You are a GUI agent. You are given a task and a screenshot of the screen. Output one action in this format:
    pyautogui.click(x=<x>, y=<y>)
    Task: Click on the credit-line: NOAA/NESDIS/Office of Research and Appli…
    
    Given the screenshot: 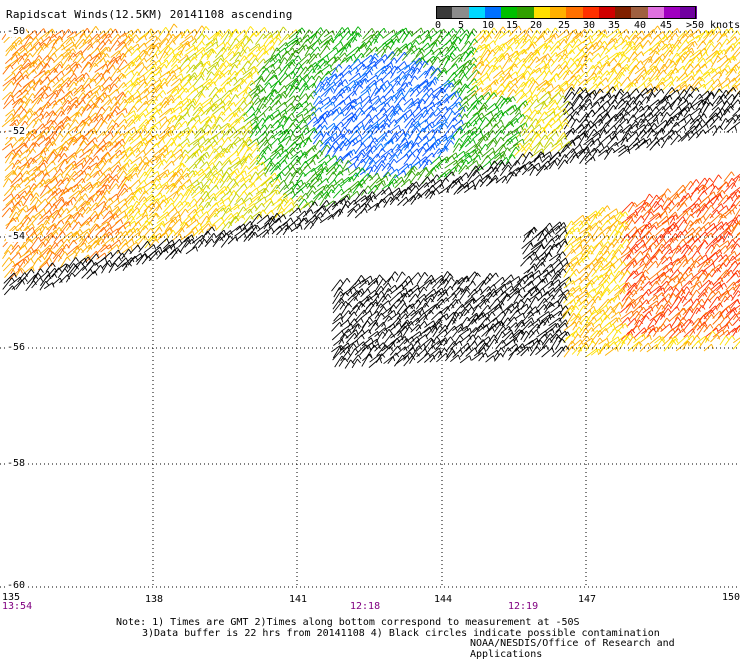 What is the action you would take?
    pyautogui.click(x=605, y=649)
    